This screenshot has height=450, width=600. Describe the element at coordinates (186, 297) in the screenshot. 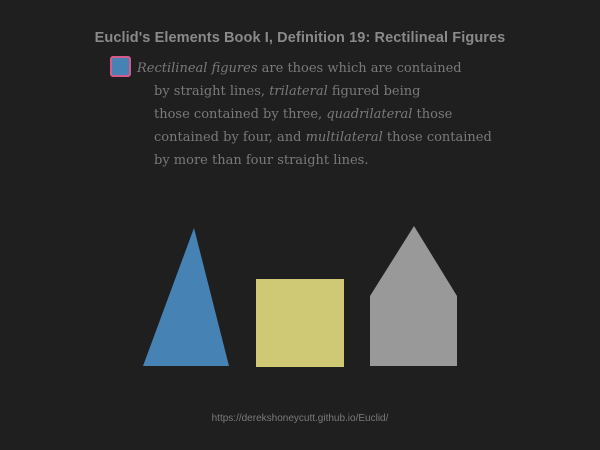

I see `trilateral-triangle` at that location.